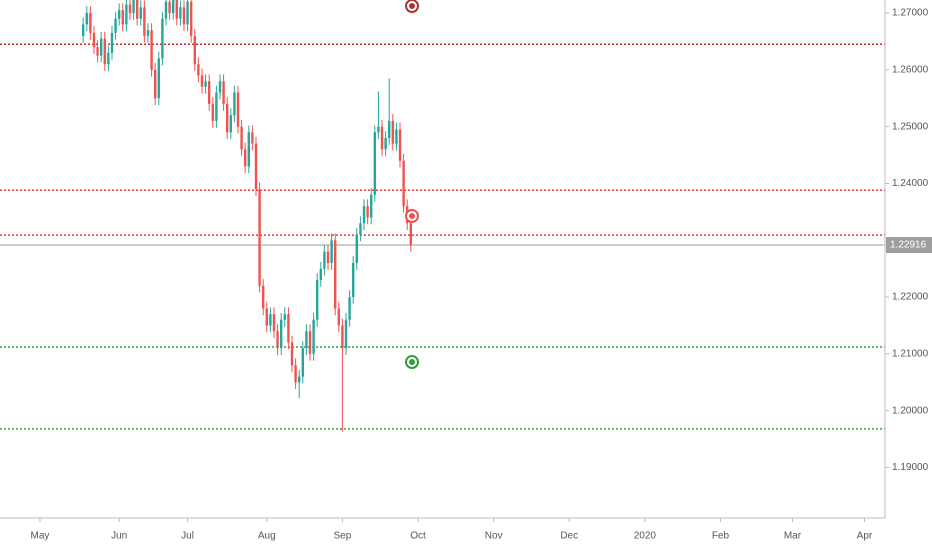 The height and width of the screenshot is (550, 932). I want to click on y-tick-label: 1.24000, so click(910, 183).